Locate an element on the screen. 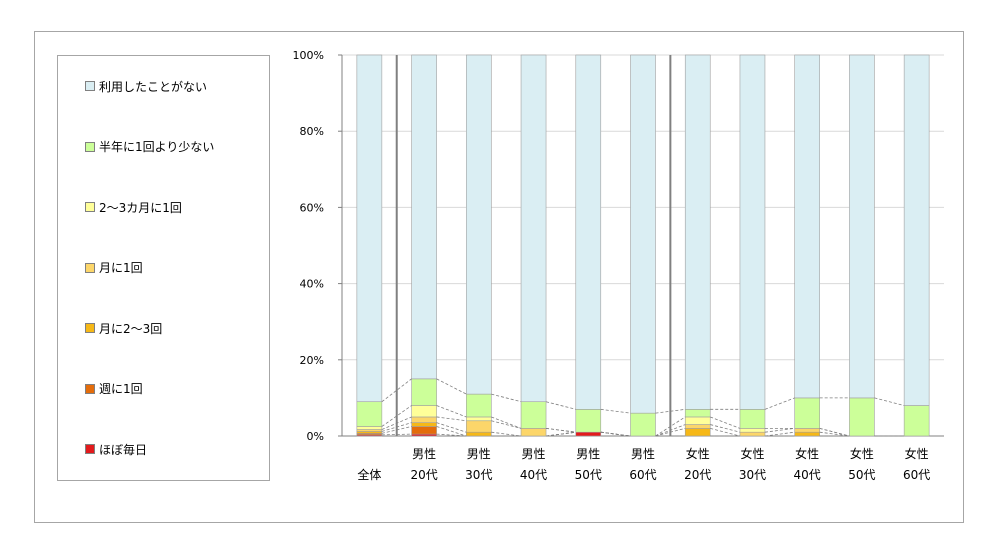  legend-label: ほぼ毎日 is located at coordinates (123, 449).